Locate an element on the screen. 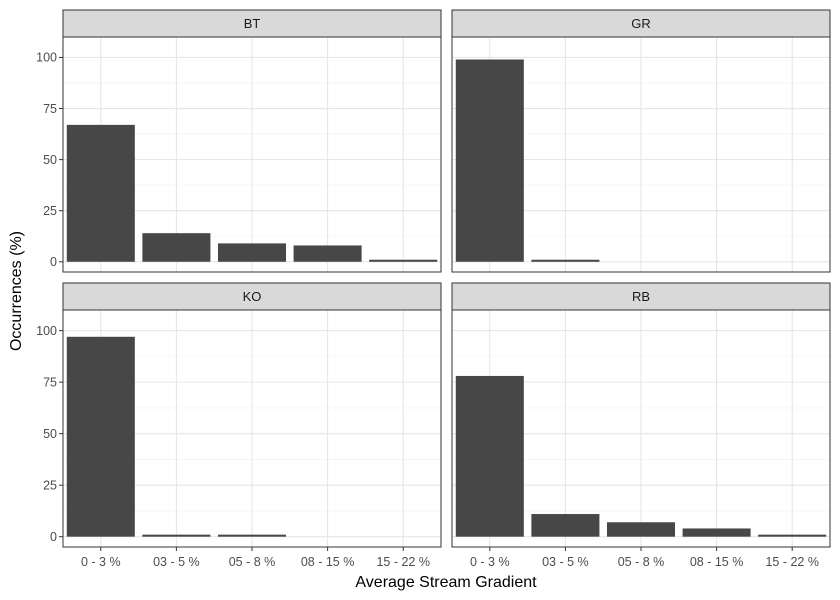 The width and height of the screenshot is (840, 600). y-axis-title: Occurrences (%) is located at coordinates (16, 291).